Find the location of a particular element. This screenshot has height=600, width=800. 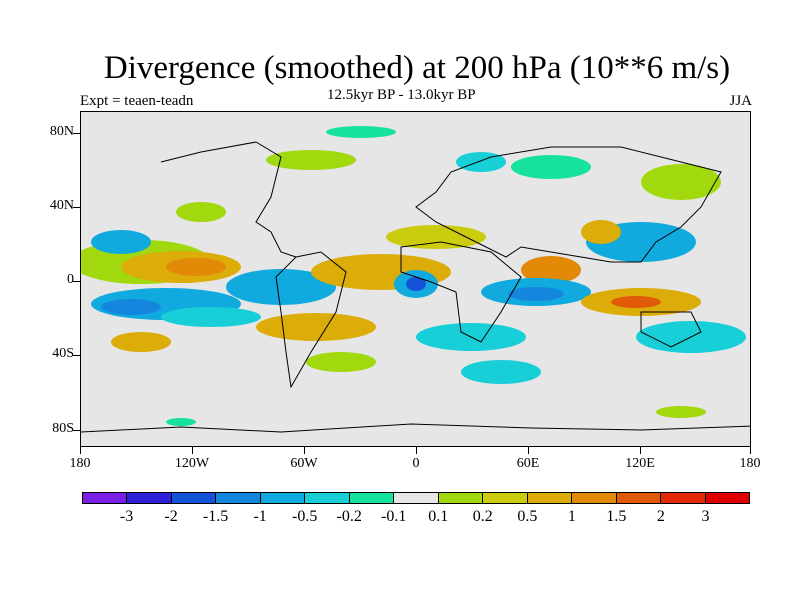

lon-label-60e: 60E is located at coordinates (528, 463).